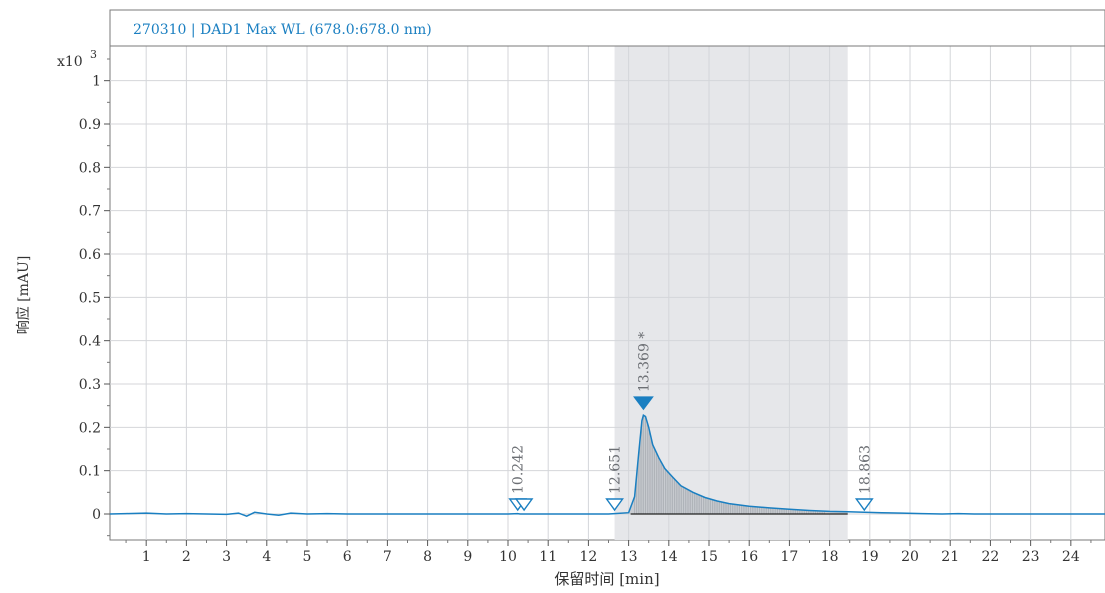  Describe the element at coordinates (347, 557) in the screenshot. I see `x-tick-label: 6` at that location.